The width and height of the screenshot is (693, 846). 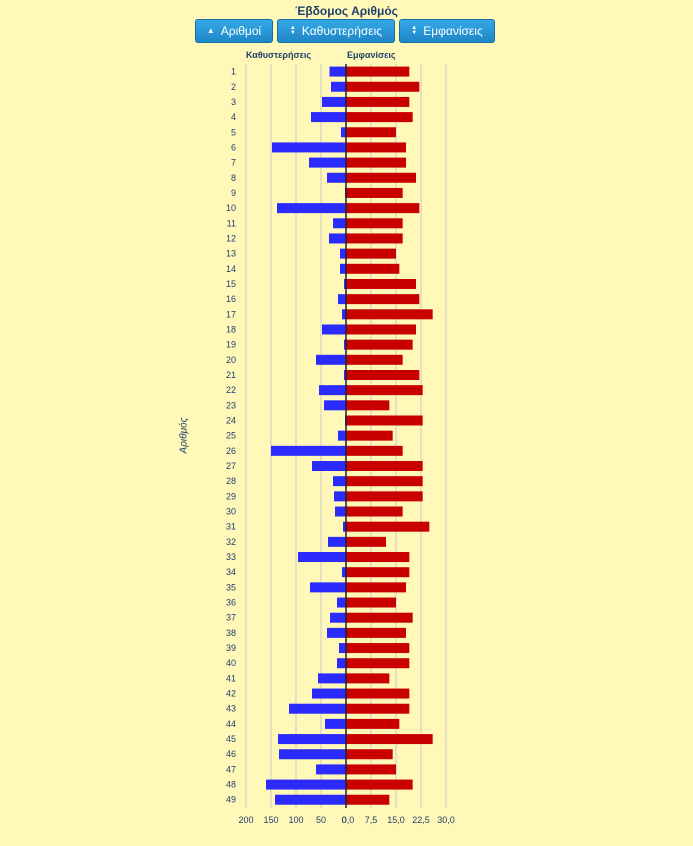 I want to click on sort-by-appearances-label: Εμφανίσεις, so click(x=453, y=31).